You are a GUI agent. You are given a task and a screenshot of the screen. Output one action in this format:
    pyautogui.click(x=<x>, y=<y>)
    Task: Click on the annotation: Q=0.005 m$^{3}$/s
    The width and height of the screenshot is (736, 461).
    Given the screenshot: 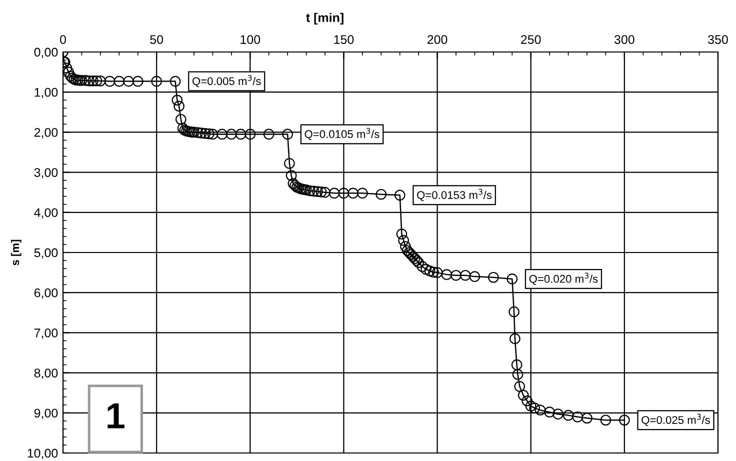 What is the action you would take?
    pyautogui.click(x=226, y=81)
    